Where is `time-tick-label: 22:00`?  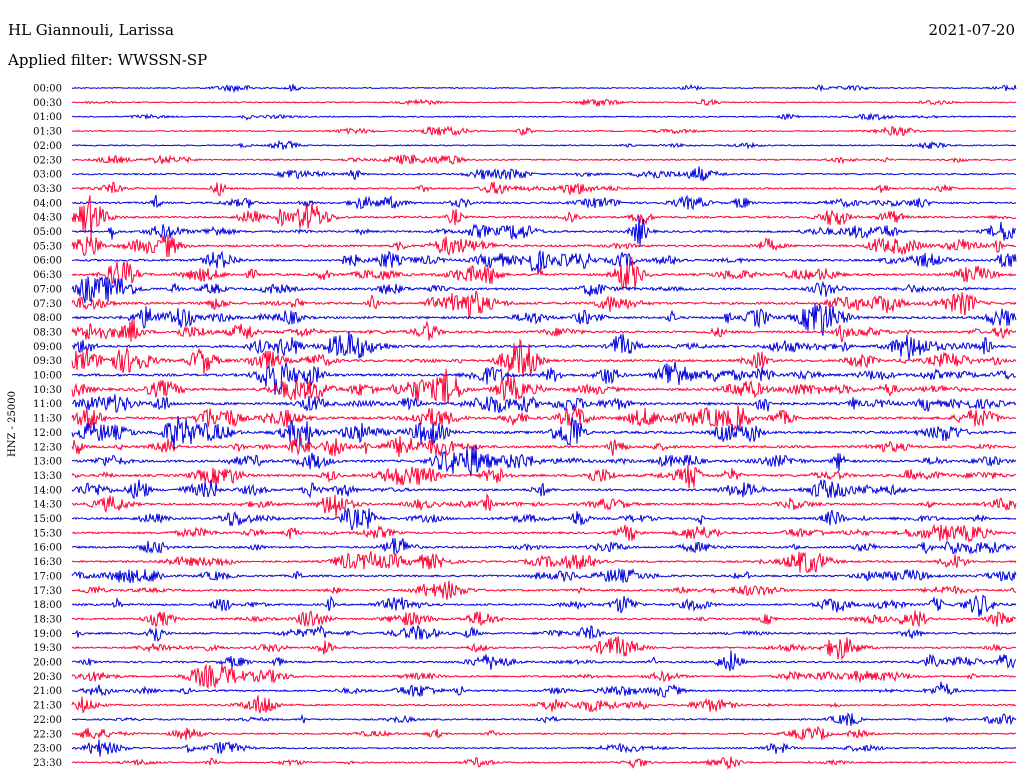 time-tick-label: 22:00 is located at coordinates (47, 720).